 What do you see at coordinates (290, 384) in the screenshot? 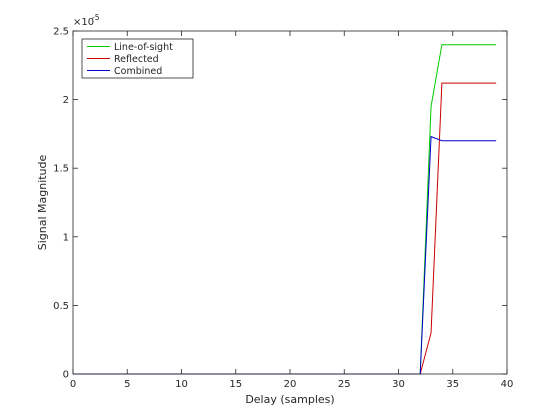
I see `x-tick-label: 20` at bounding box center [290, 384].